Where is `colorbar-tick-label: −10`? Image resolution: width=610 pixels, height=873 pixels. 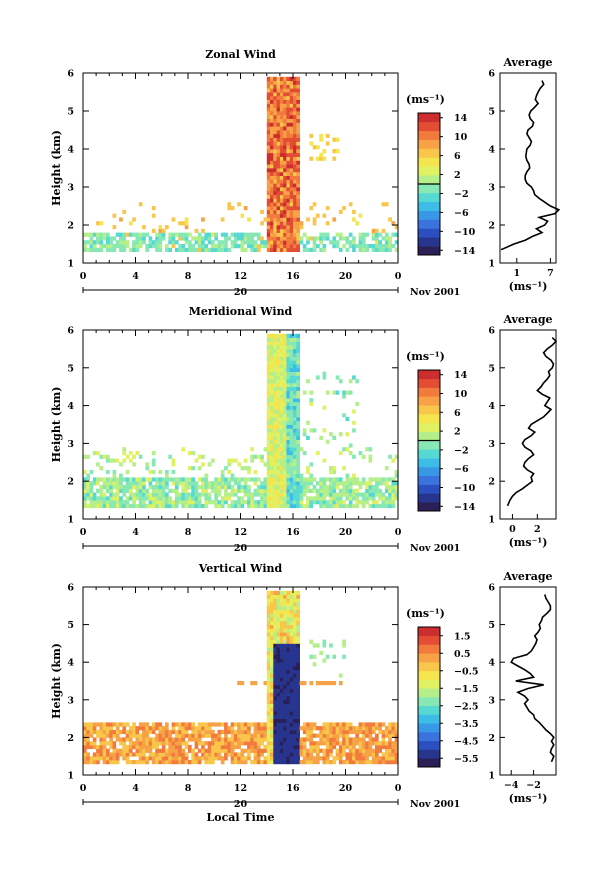
colorbar-tick-label: −10 is located at coordinates (465, 488).